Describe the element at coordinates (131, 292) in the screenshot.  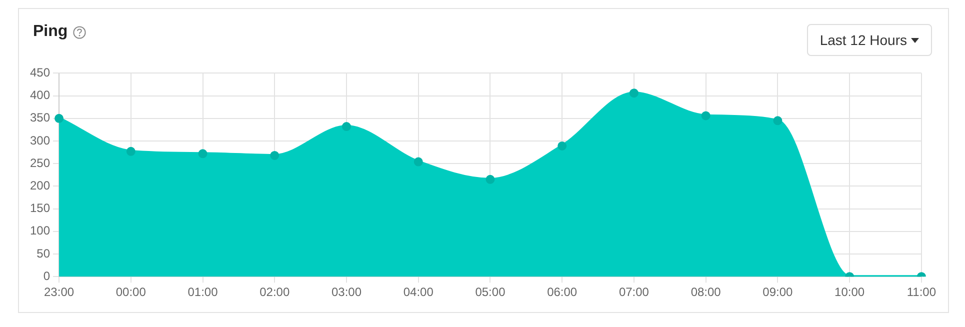
I see `x-tick-label: 00:00` at that location.